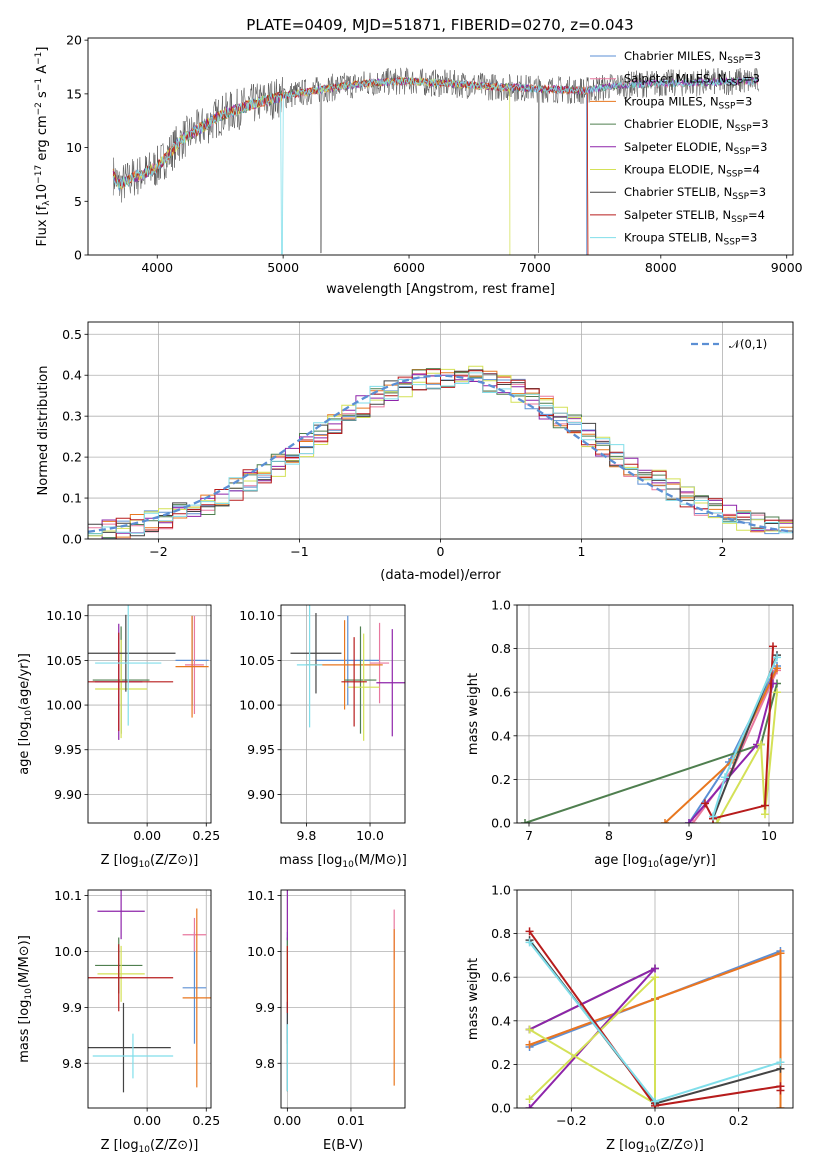 Image resolution: width=819 pixels, height=1170 pixels. I want to click on spectrum-ytick-label: 20, so click(74, 40).